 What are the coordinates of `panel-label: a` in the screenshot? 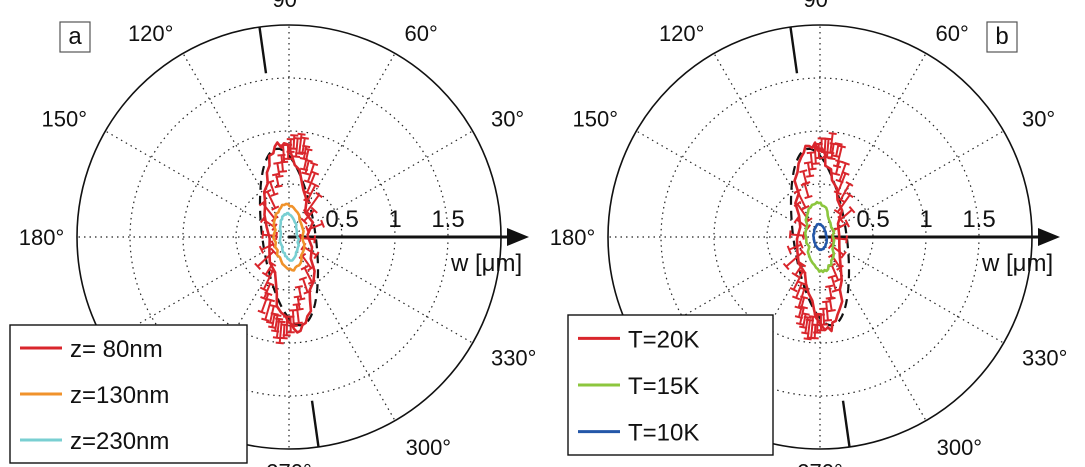 It's located at (75, 36).